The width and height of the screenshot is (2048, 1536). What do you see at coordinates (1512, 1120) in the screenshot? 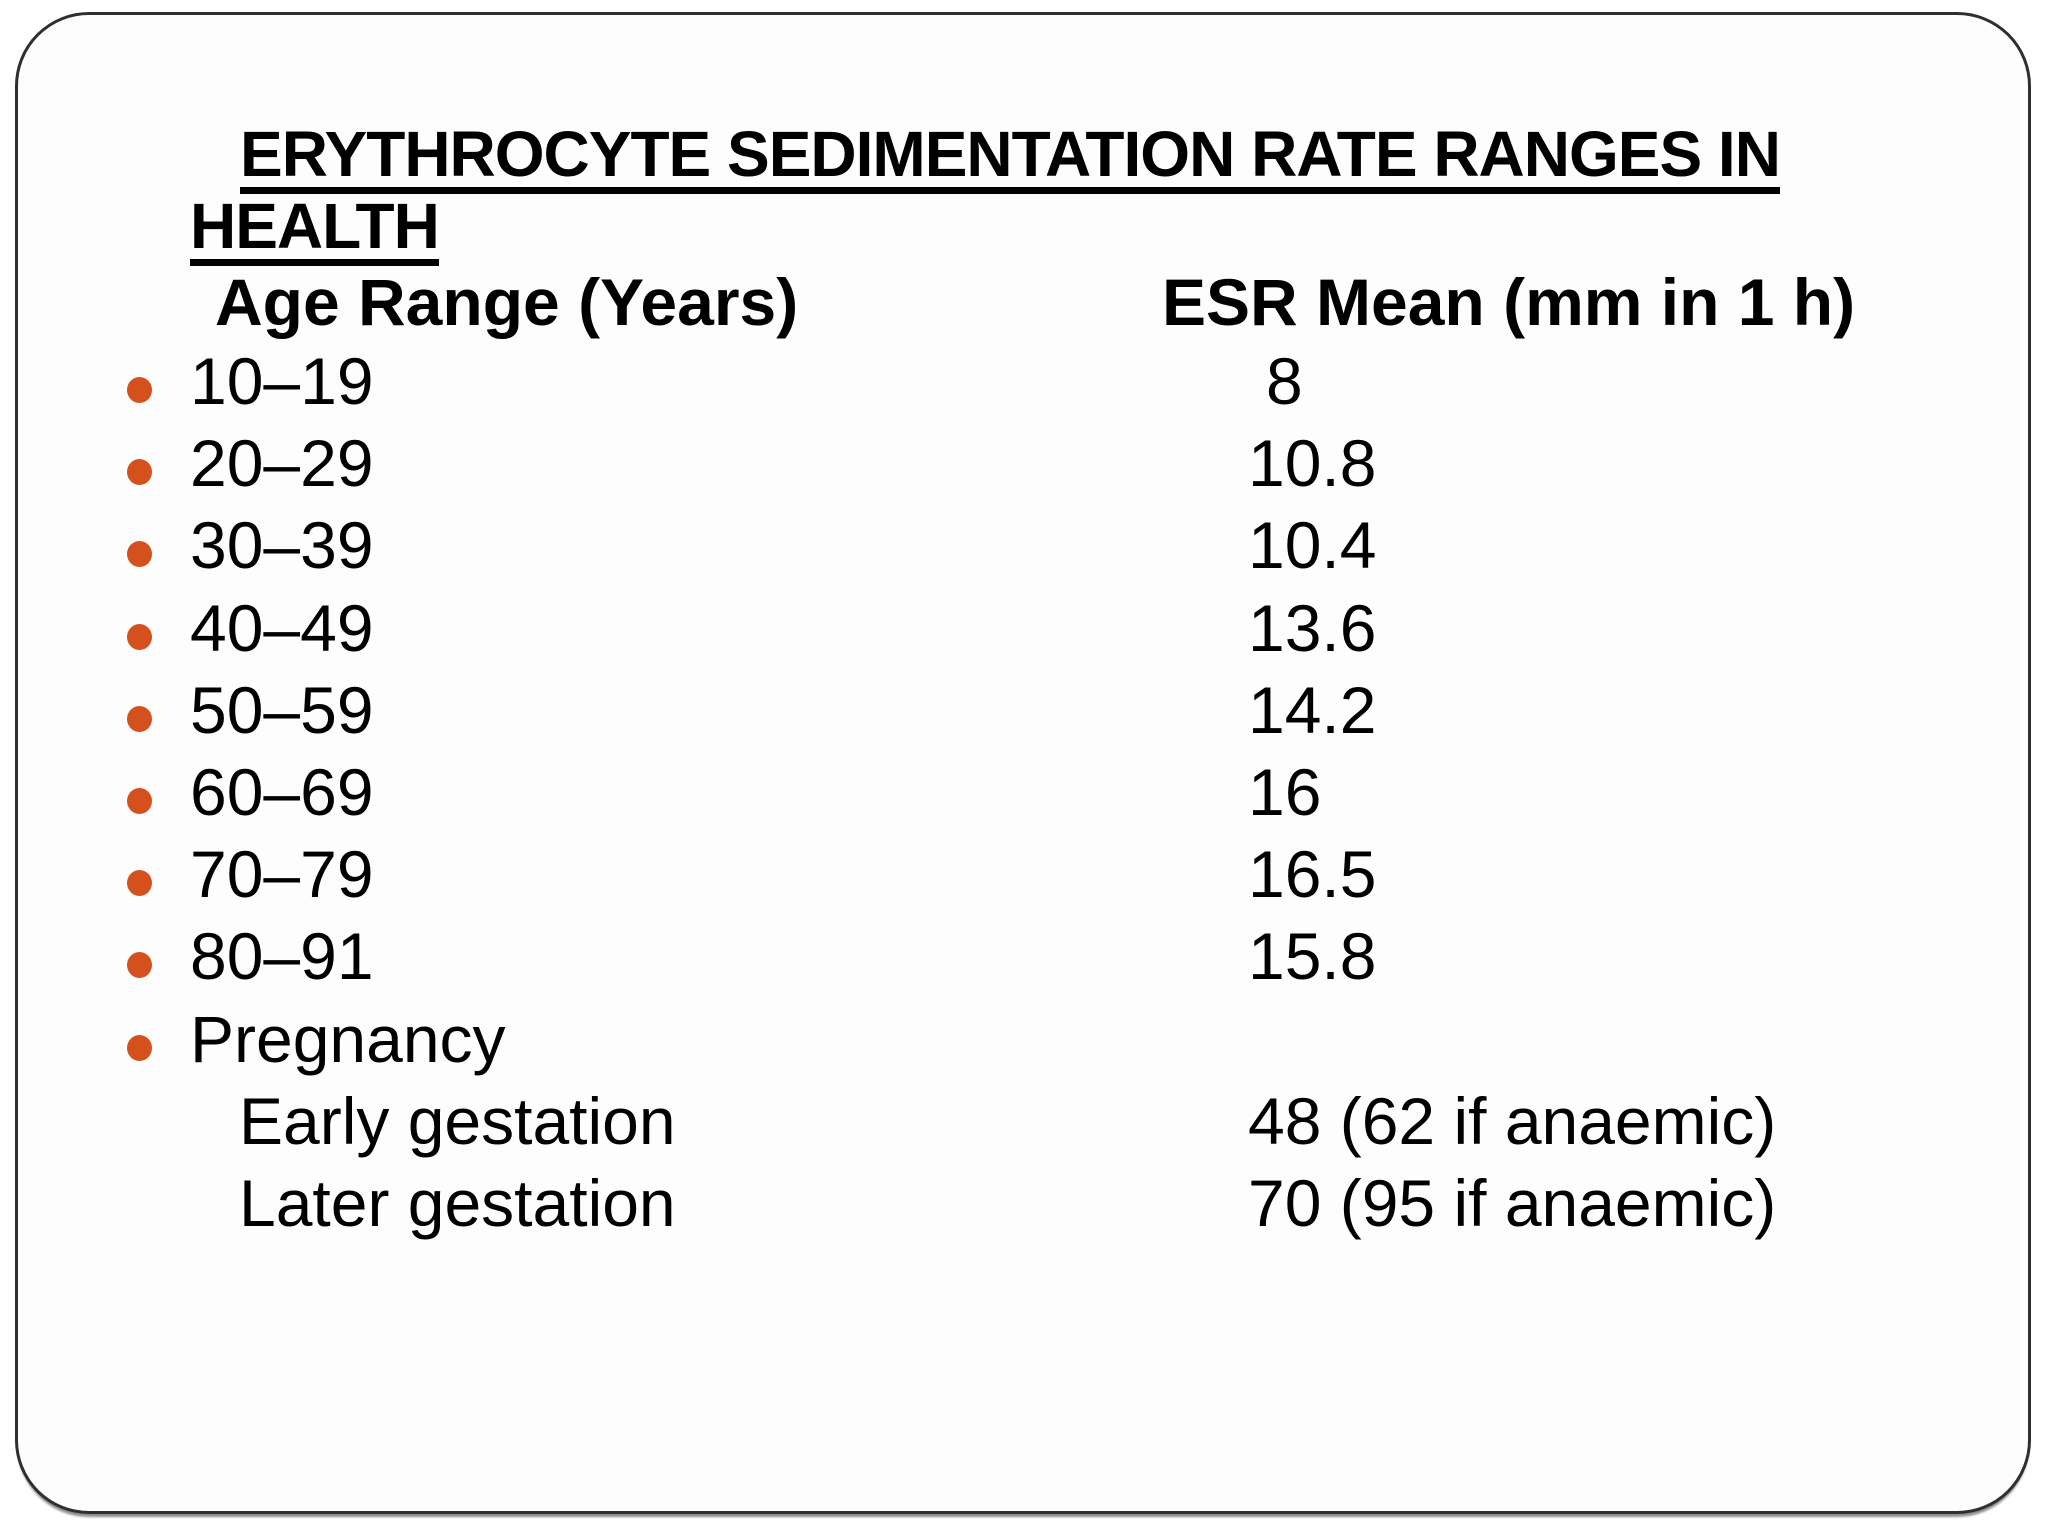
I see `esr-value: 48 (62 if anaemic)` at bounding box center [1512, 1120].